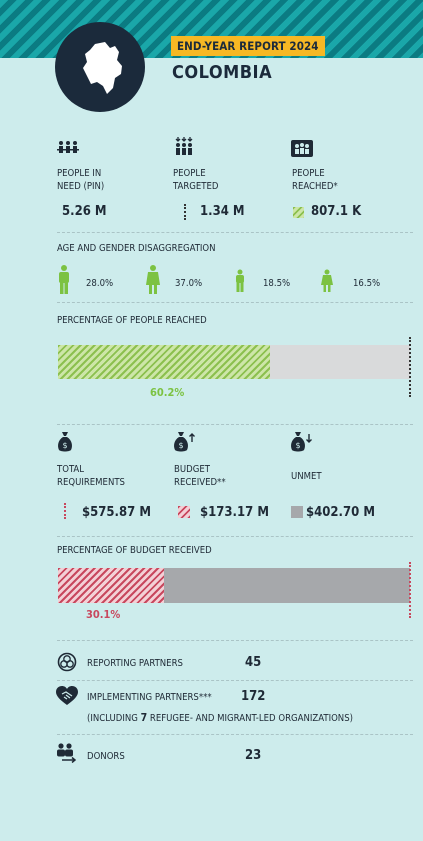  I want to click on people-reached-bar-track, so click(234, 362).